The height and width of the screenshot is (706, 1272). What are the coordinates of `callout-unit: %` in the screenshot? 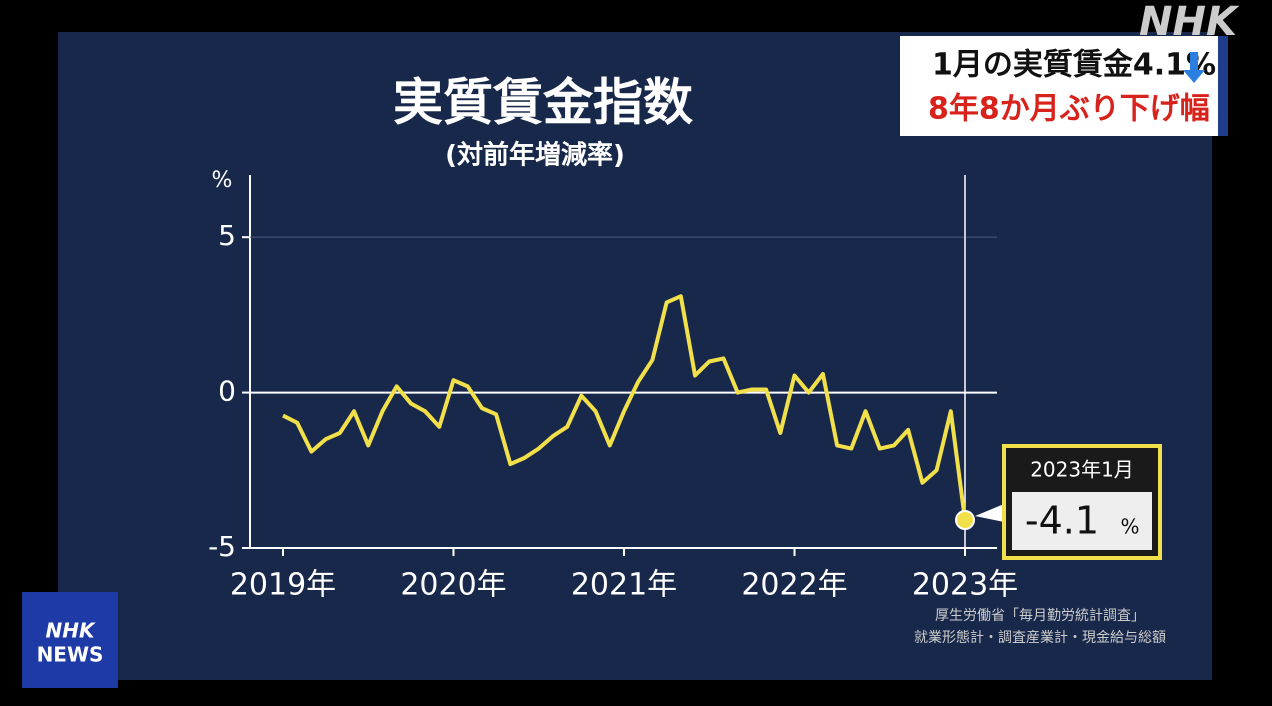 It's located at (1129, 527).